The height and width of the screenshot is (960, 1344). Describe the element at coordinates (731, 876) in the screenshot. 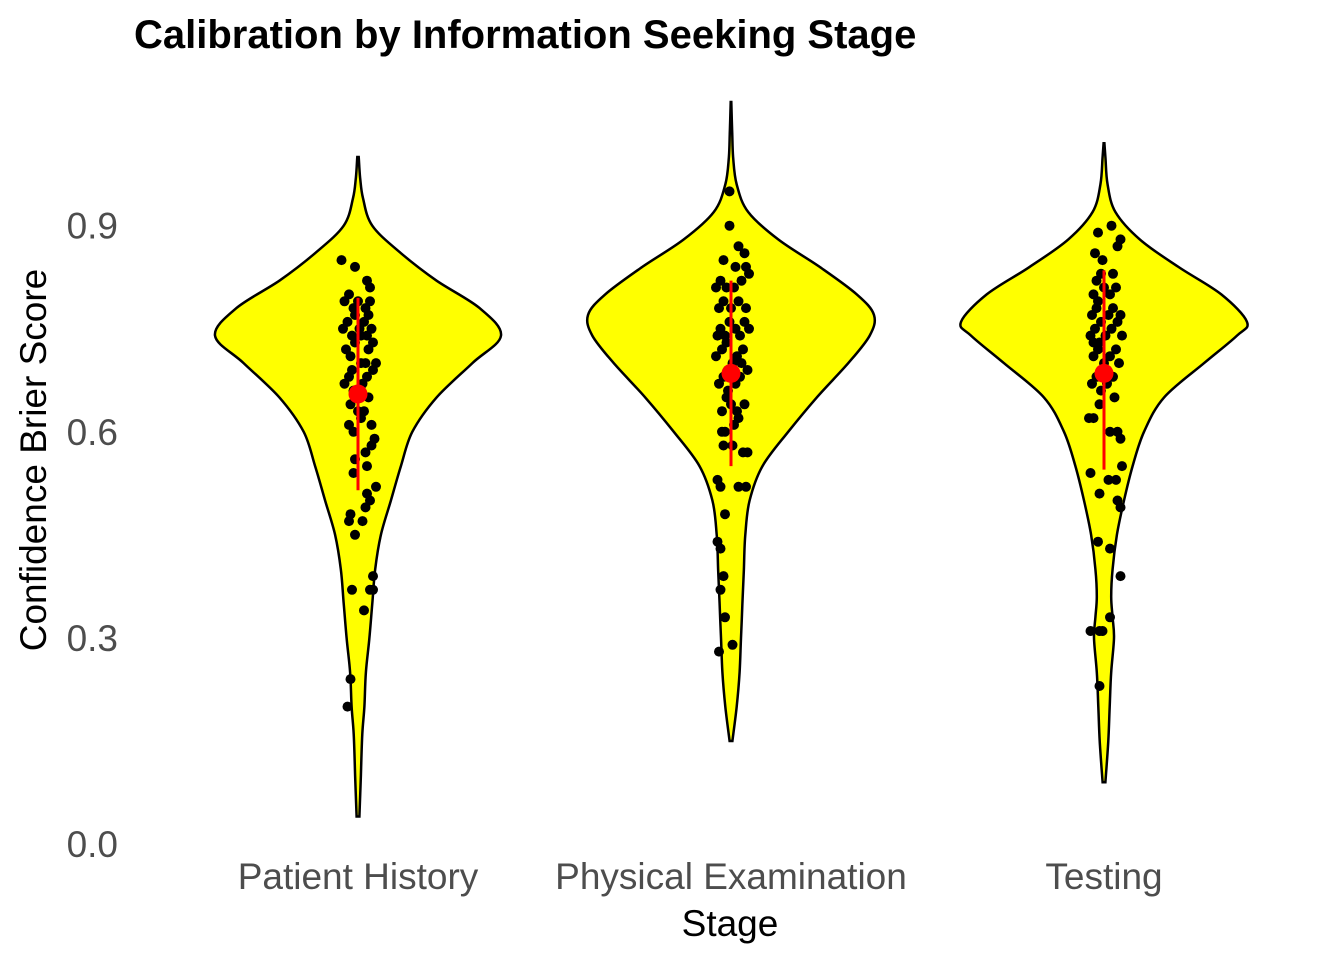

I see `x-tick-label: Physical Examination` at that location.